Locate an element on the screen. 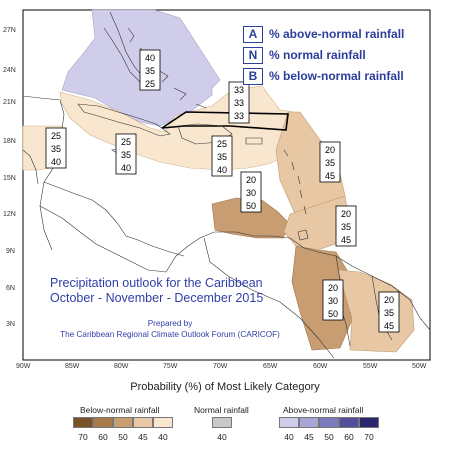  legend-swatch-normal is located at coordinates (222, 422).